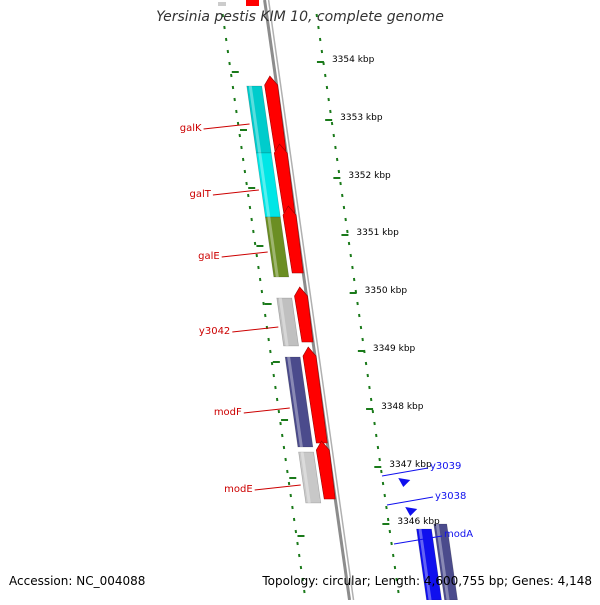 The image size is (600, 605). I want to click on gene-label-modE: modE, so click(238, 489).